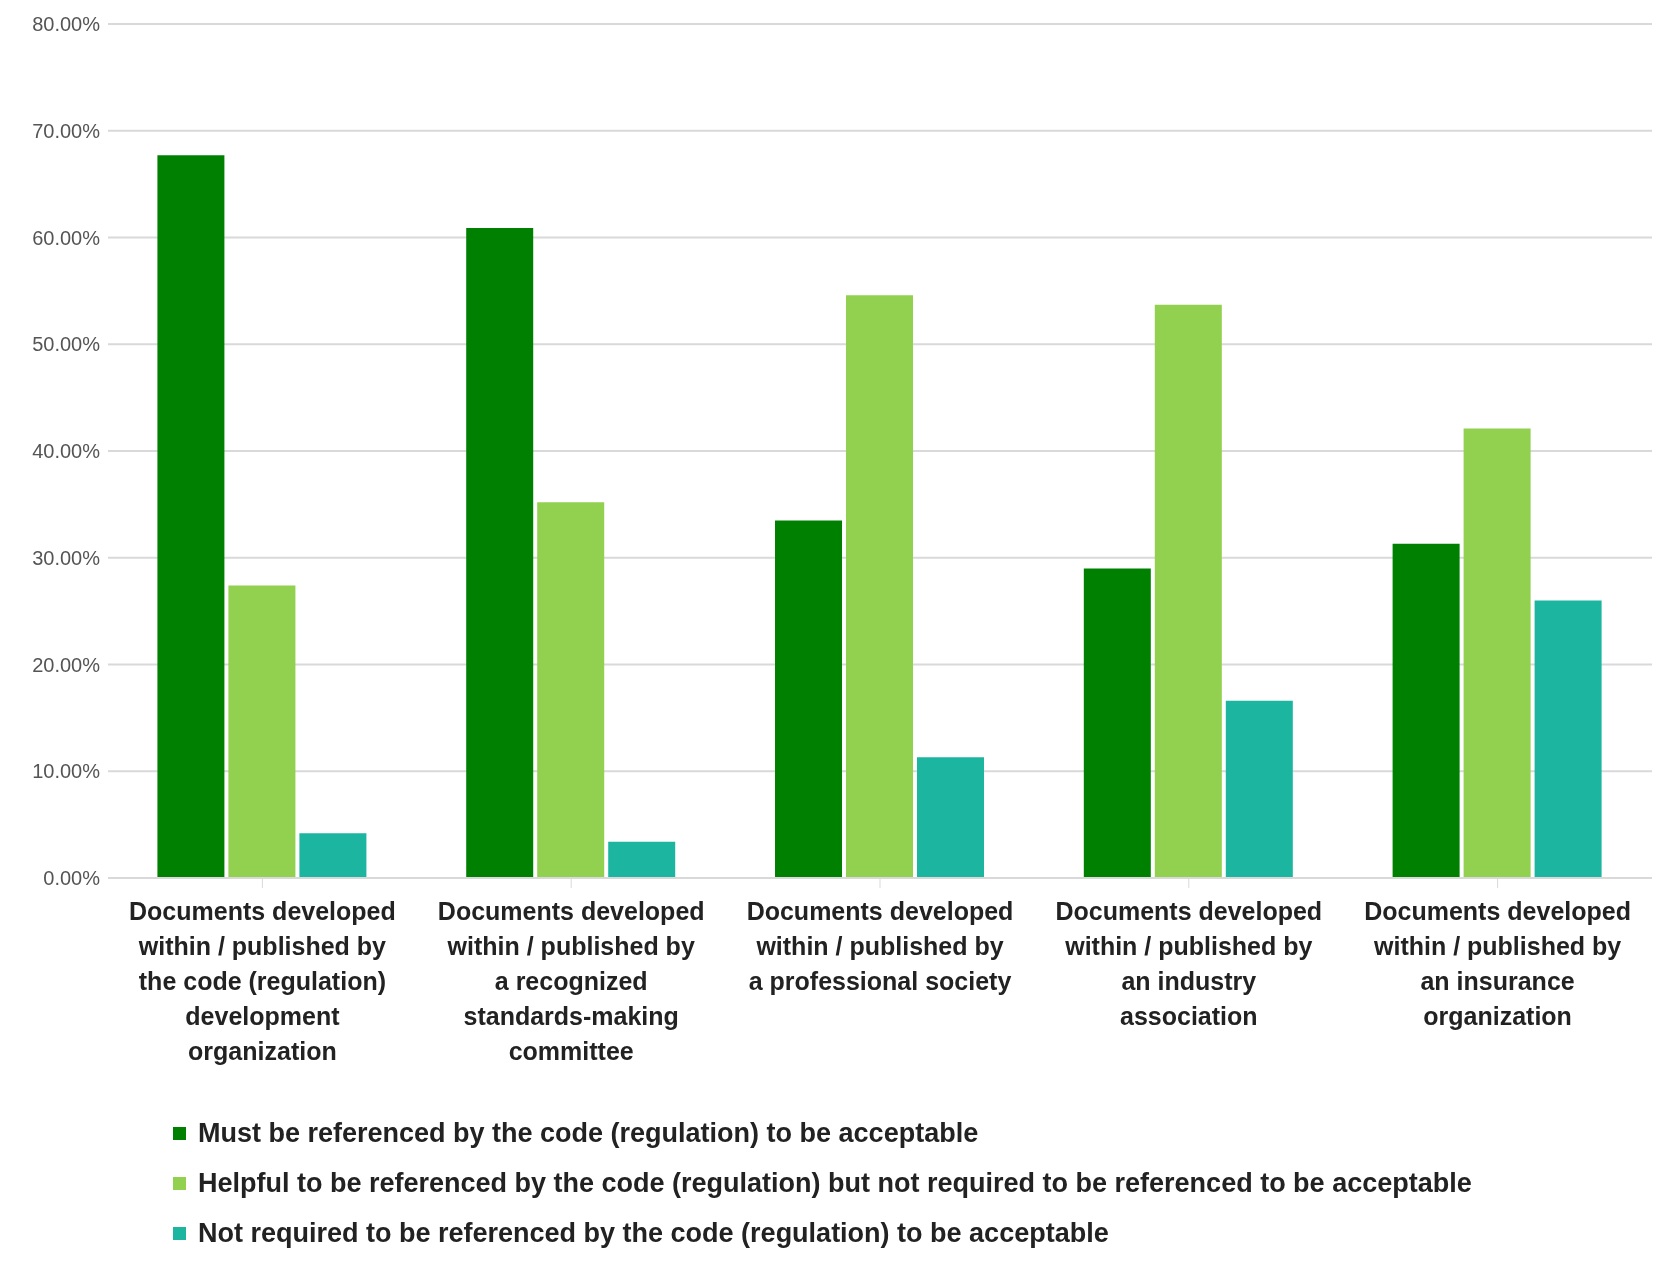 This screenshot has width=1670, height=1269. What do you see at coordinates (835, 1183) in the screenshot?
I see `legend-label: Helpful to be referenced by the code (regulation) but not required to be referenced to be acceptable` at bounding box center [835, 1183].